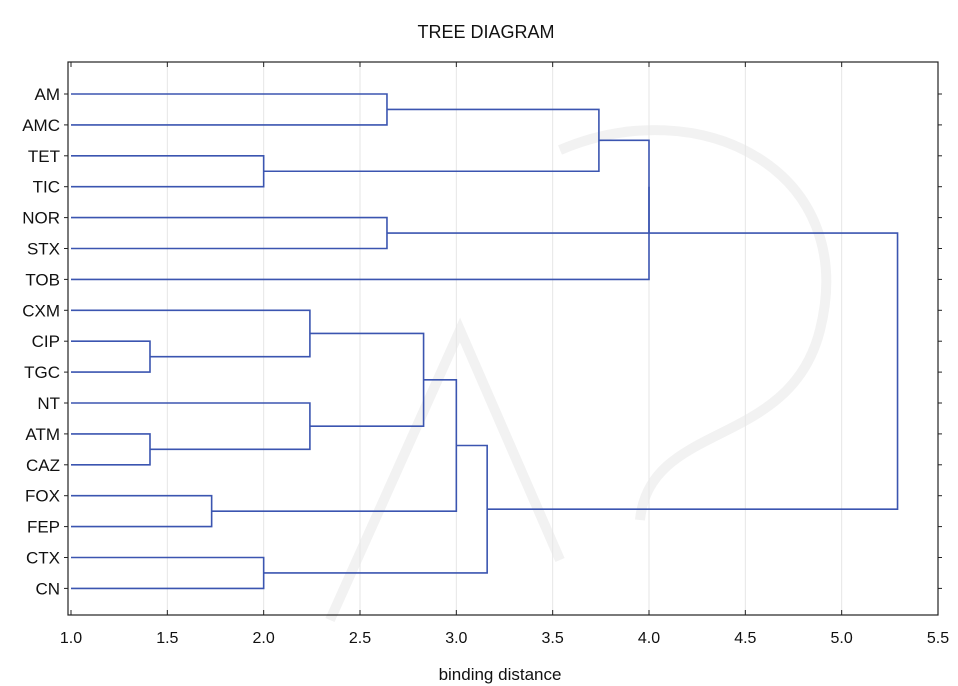  I want to click on x-tick-label: 4.5, so click(745, 638).